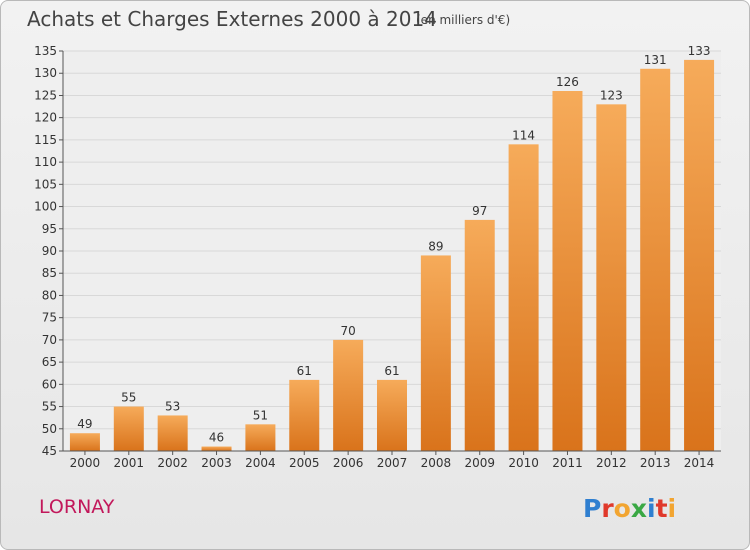 Image resolution: width=750 pixels, height=550 pixels. Describe the element at coordinates (260, 415) in the screenshot. I see `data-label-2004: 51` at that location.